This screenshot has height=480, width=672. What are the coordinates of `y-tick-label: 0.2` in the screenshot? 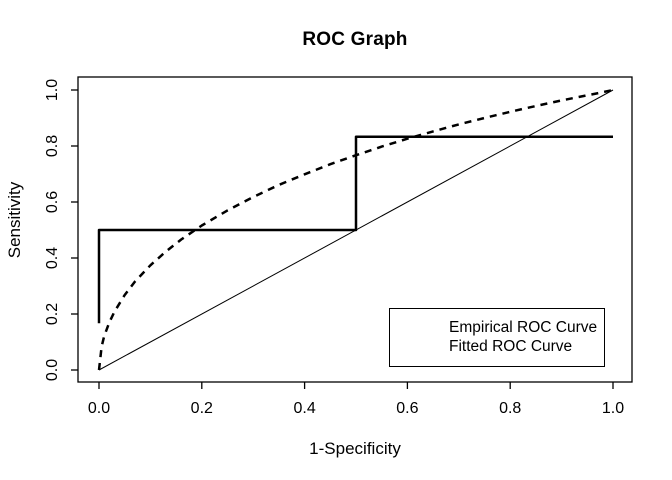 It's located at (52, 314).